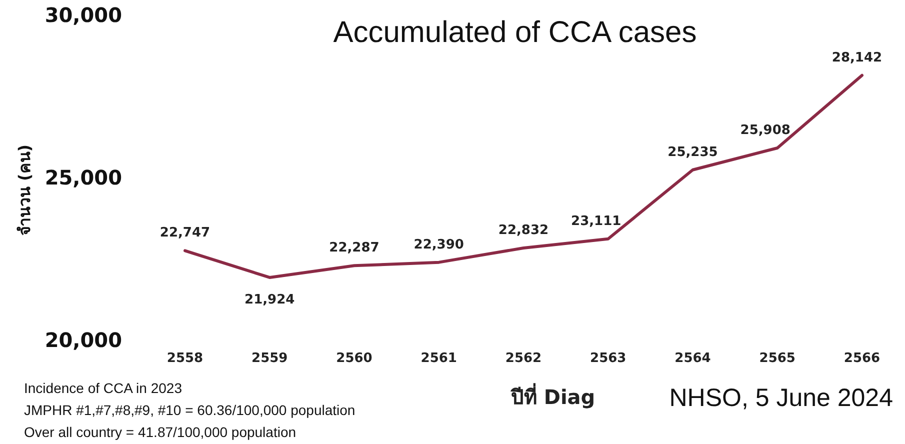  I want to click on x-tick-label: 2562, so click(523, 358).